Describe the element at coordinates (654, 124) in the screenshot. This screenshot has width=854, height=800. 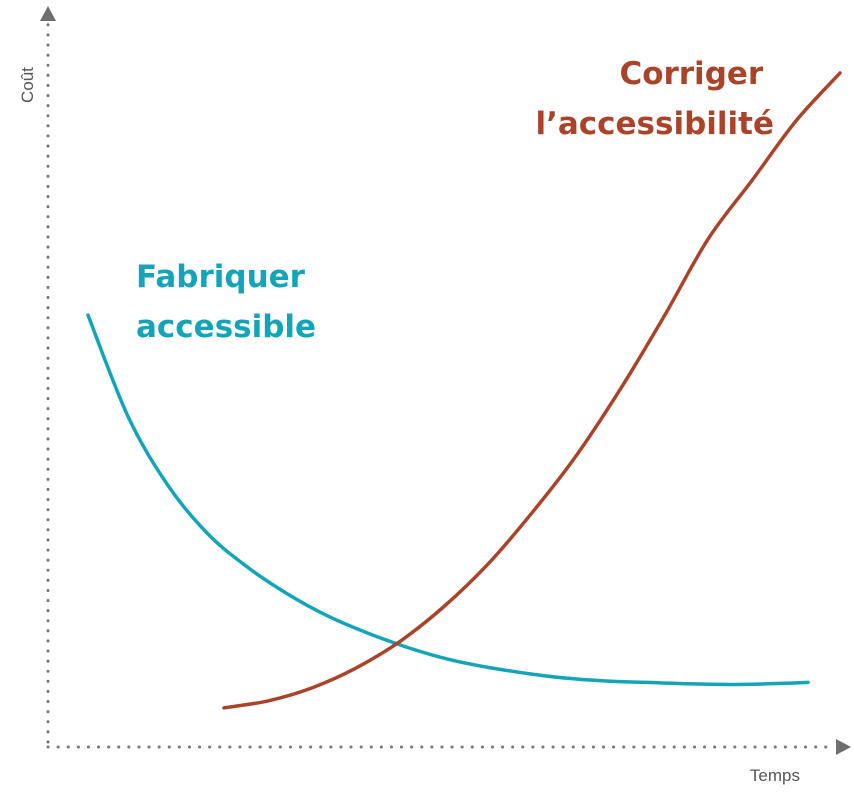
I see `series-label-corriger-line-2: l’accessibilité` at that location.